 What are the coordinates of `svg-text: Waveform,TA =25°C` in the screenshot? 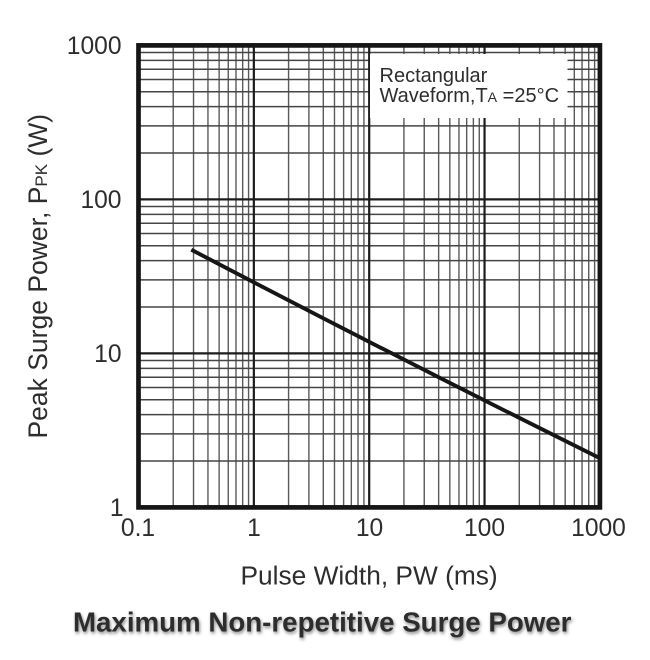 It's located at (470, 96).